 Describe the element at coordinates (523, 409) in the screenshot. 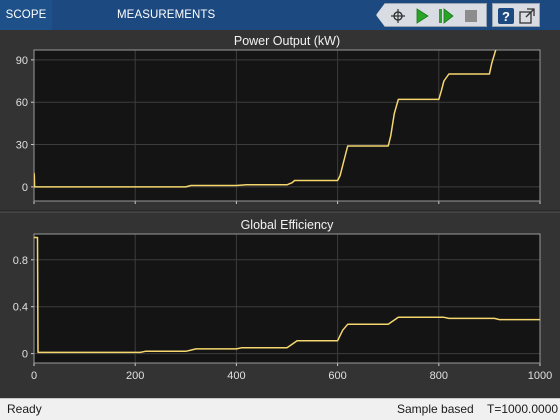

I see `simulation-time-text: T=1000.0000` at that location.